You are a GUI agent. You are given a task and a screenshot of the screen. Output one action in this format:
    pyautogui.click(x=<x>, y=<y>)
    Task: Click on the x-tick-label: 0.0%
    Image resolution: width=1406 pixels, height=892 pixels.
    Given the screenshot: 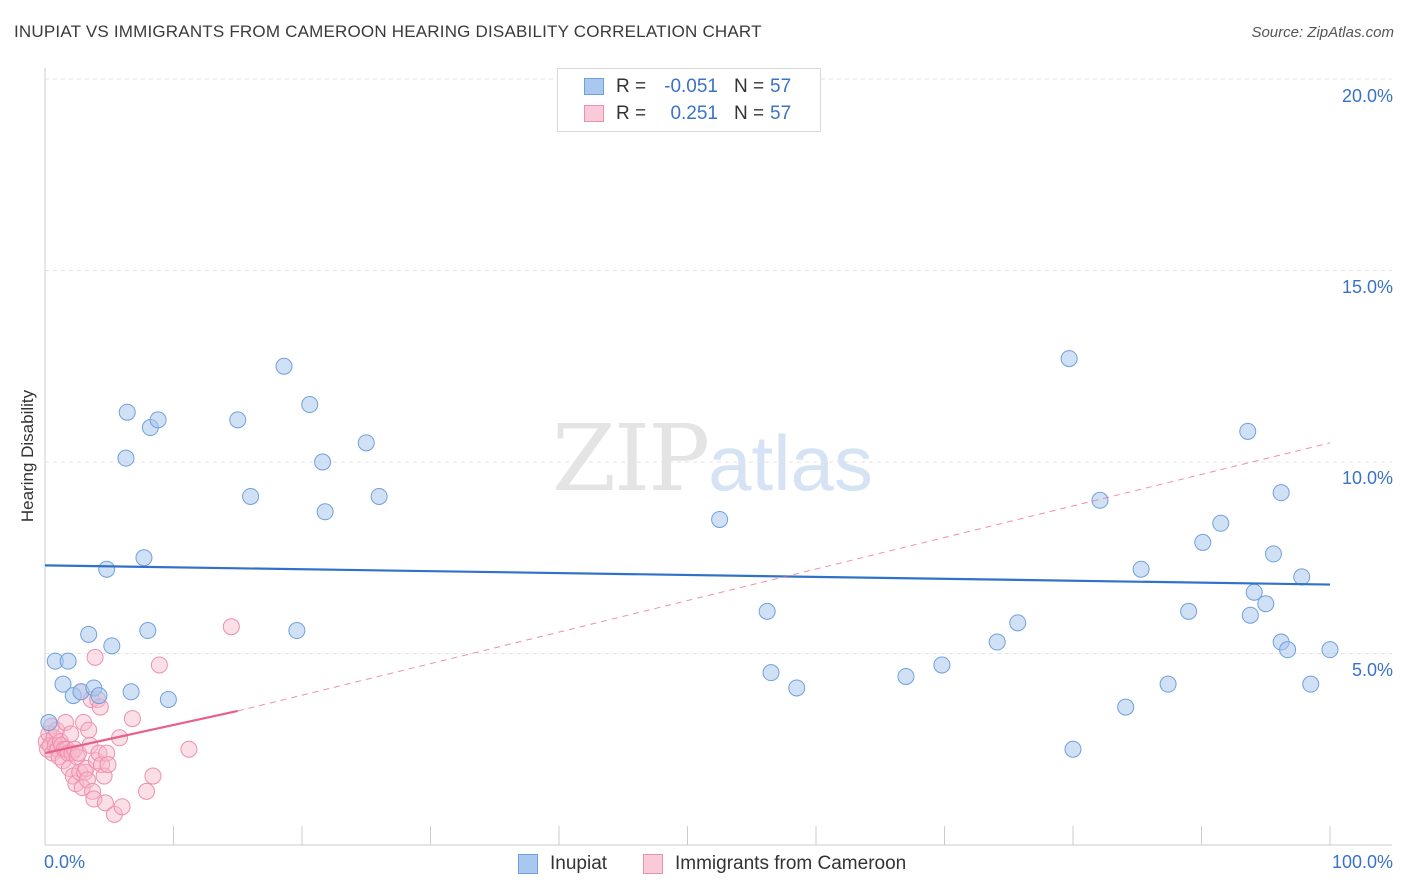 What is the action you would take?
    pyautogui.click(x=65, y=862)
    